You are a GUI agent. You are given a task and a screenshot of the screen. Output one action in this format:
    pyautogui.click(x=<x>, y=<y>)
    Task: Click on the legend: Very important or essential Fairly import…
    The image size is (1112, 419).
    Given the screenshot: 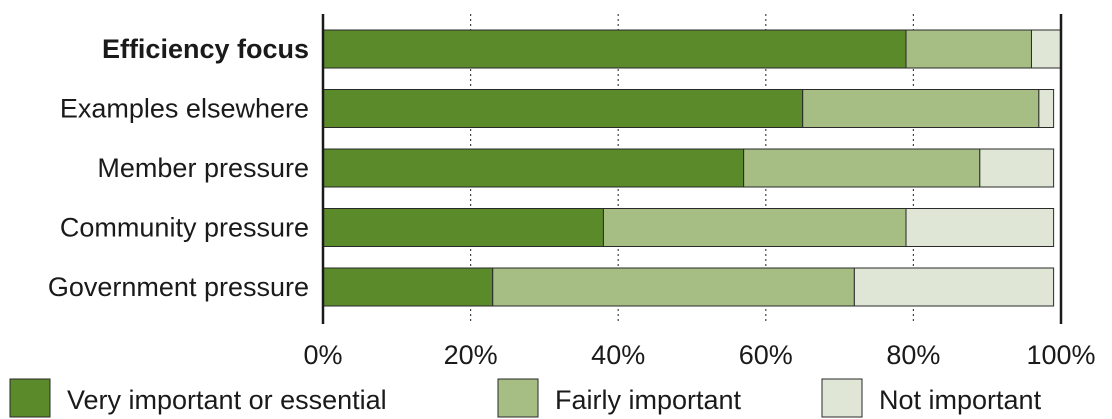 What is the action you would take?
    pyautogui.click(x=525, y=398)
    